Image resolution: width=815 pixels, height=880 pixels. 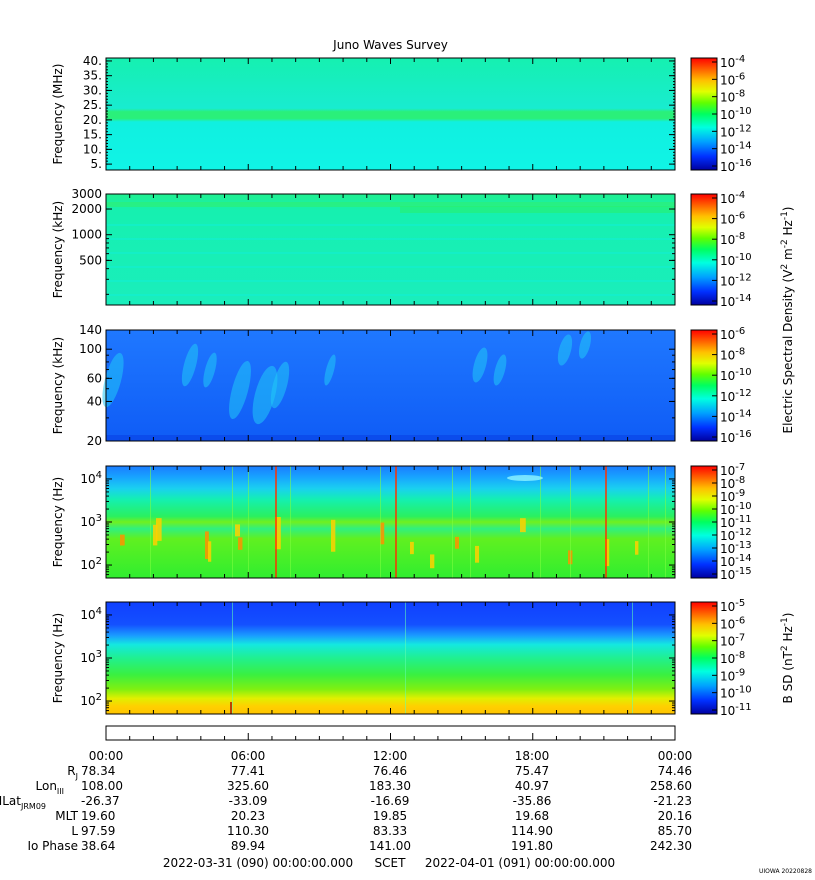 What do you see at coordinates (390, 114) in the screenshot?
I see `spectrogram-panel1` at bounding box center [390, 114].